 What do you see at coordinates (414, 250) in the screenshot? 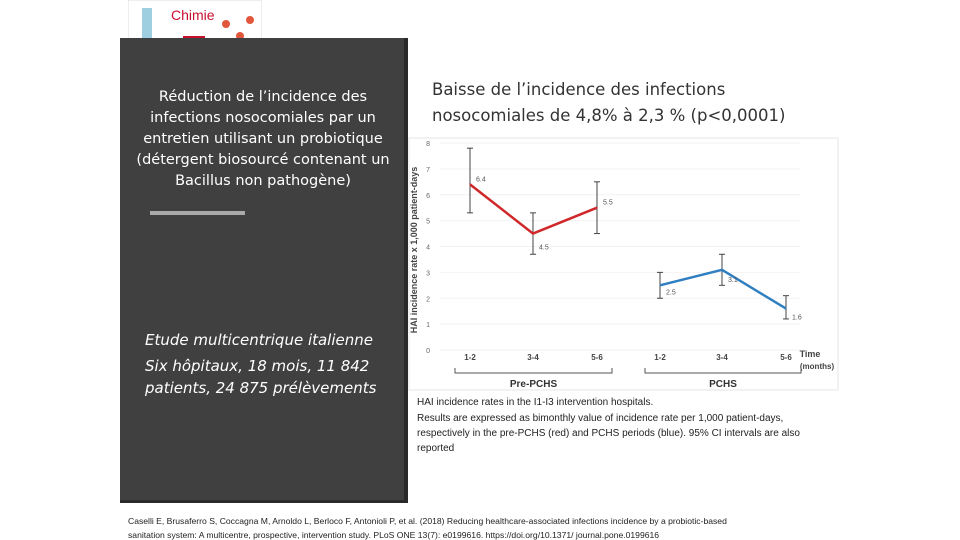
I see `y-axis-label: HAI incidence rate x 1,000 patient-days` at bounding box center [414, 250].